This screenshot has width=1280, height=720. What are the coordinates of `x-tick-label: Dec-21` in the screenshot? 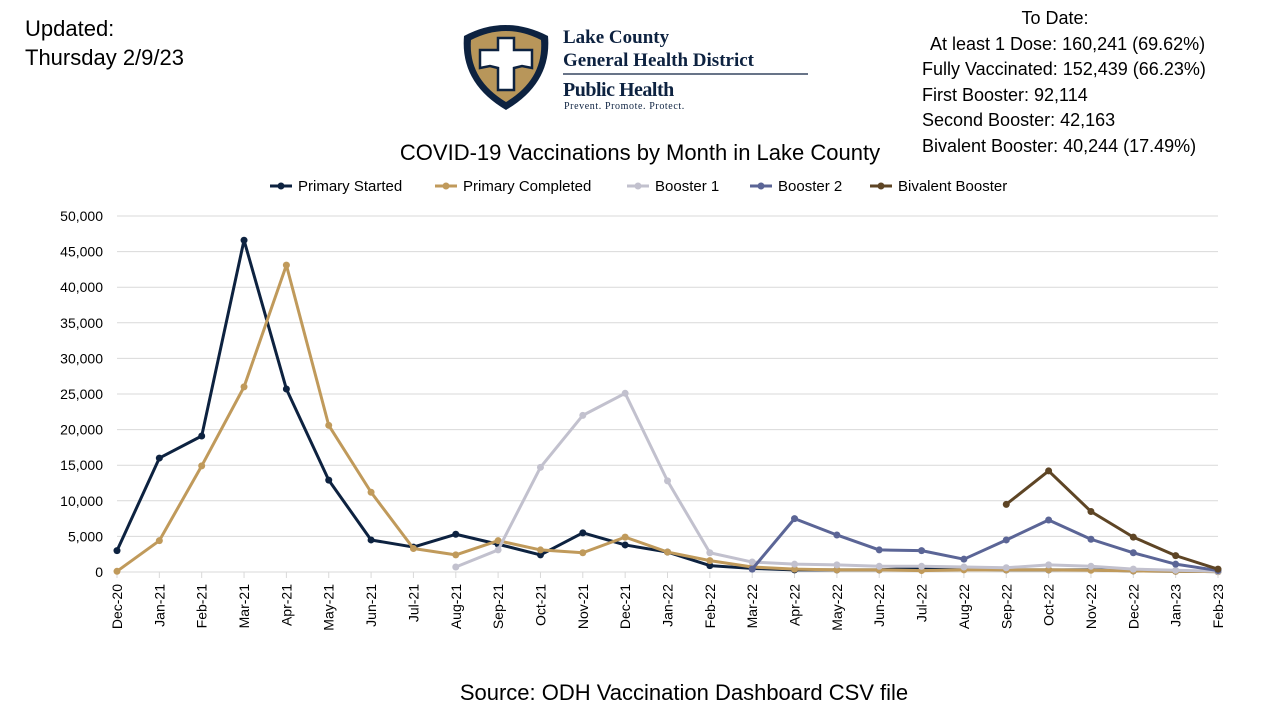 It's located at (625, 606).